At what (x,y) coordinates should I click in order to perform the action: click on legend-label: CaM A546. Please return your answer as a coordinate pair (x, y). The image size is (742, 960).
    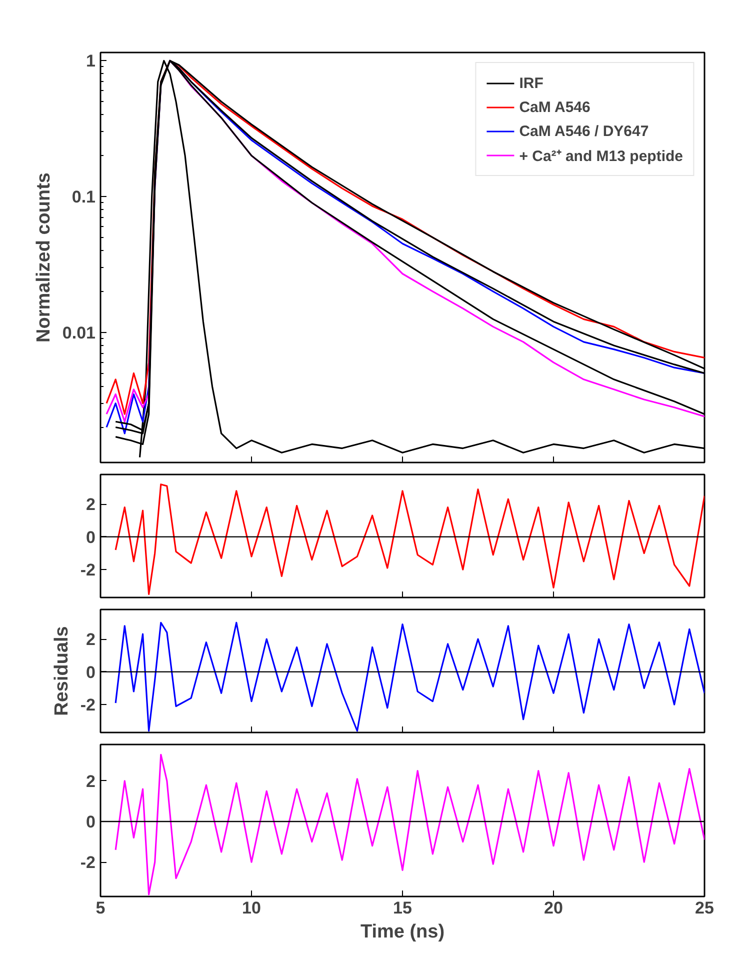
    Looking at the image, I should click on (554, 107).